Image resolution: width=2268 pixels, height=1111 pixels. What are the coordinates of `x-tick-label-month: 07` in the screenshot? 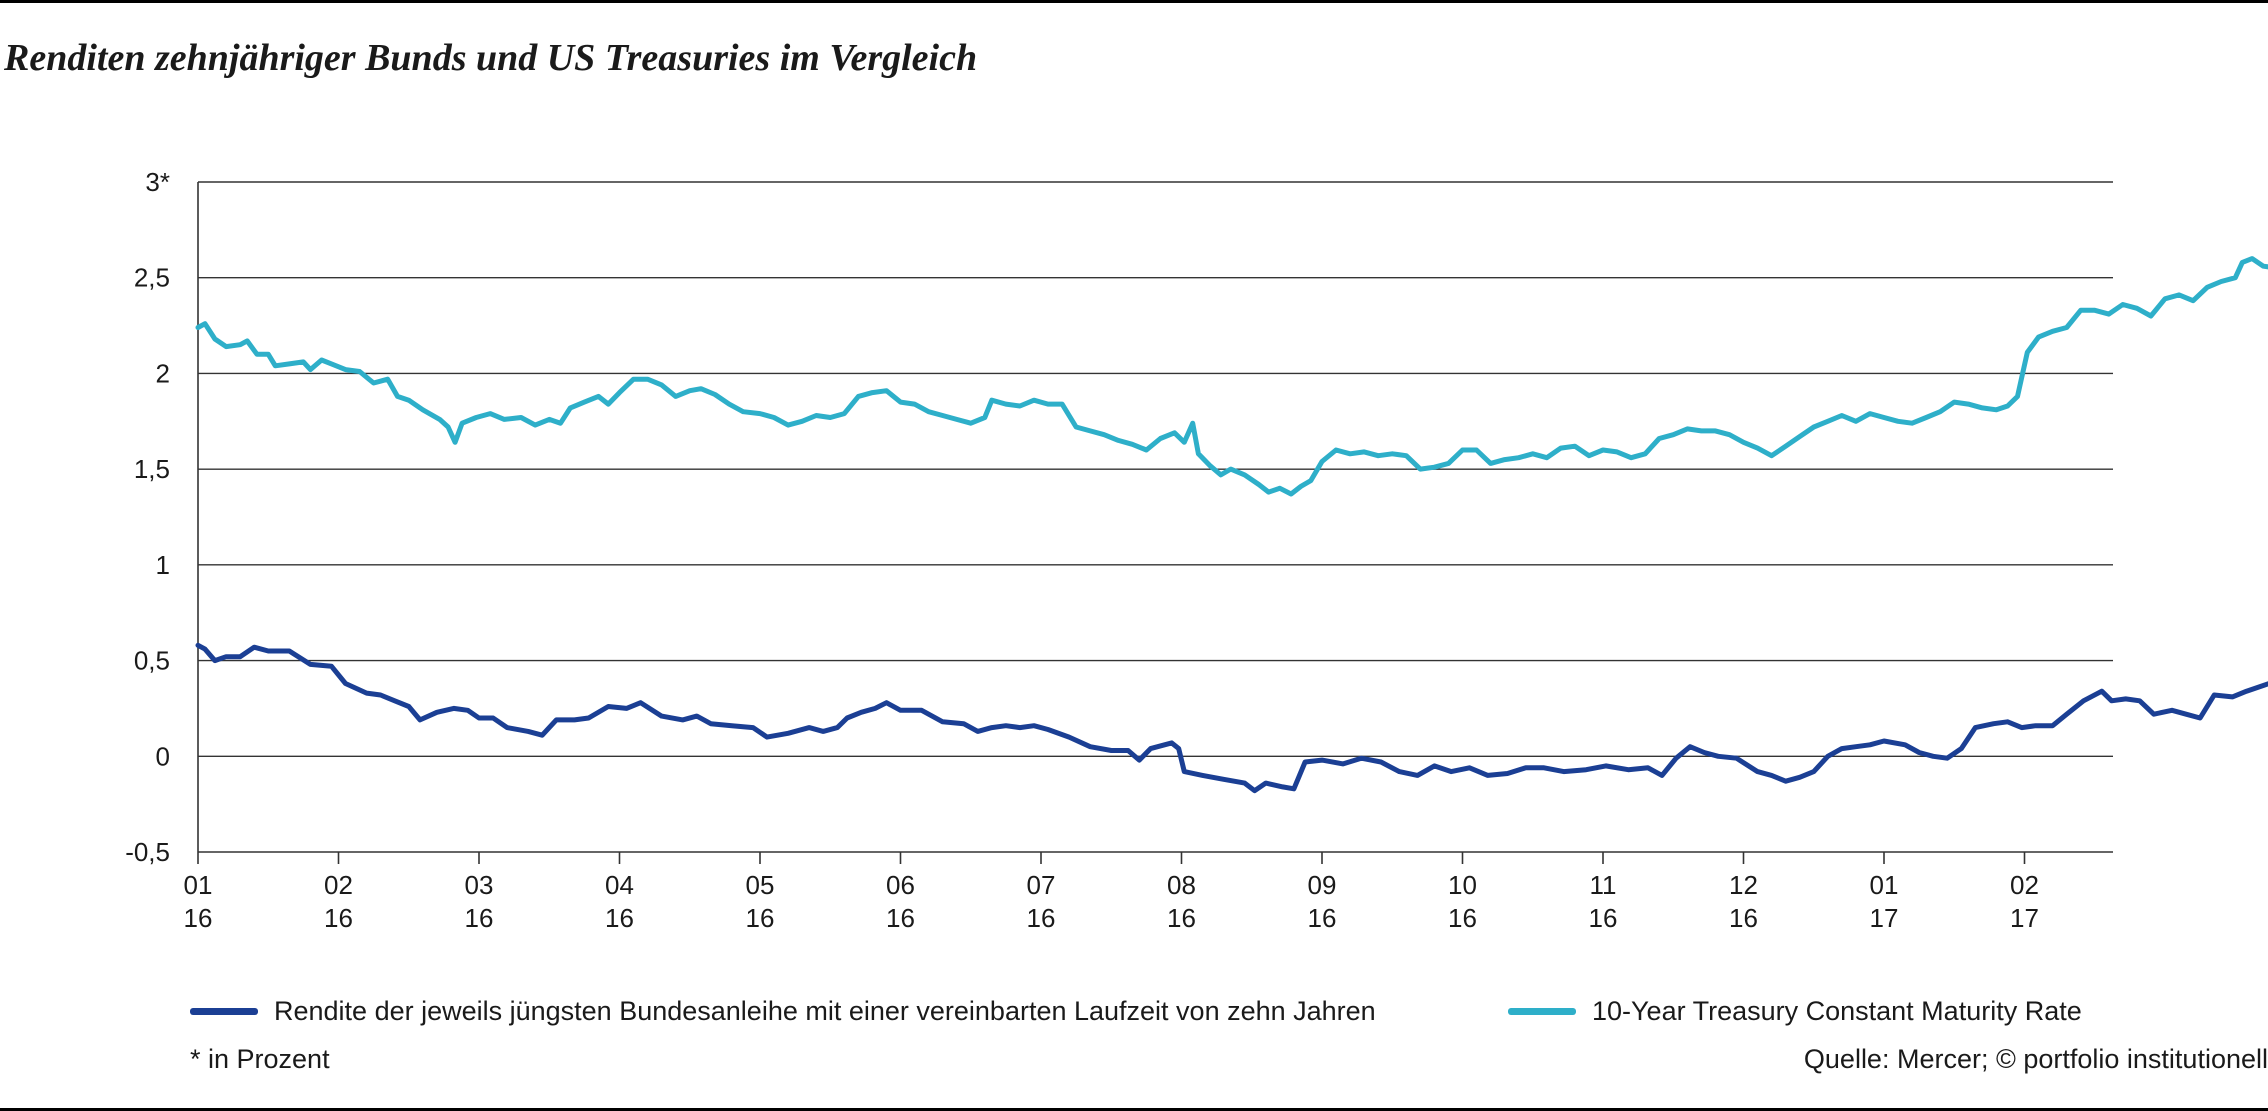 It's located at (1041, 885).